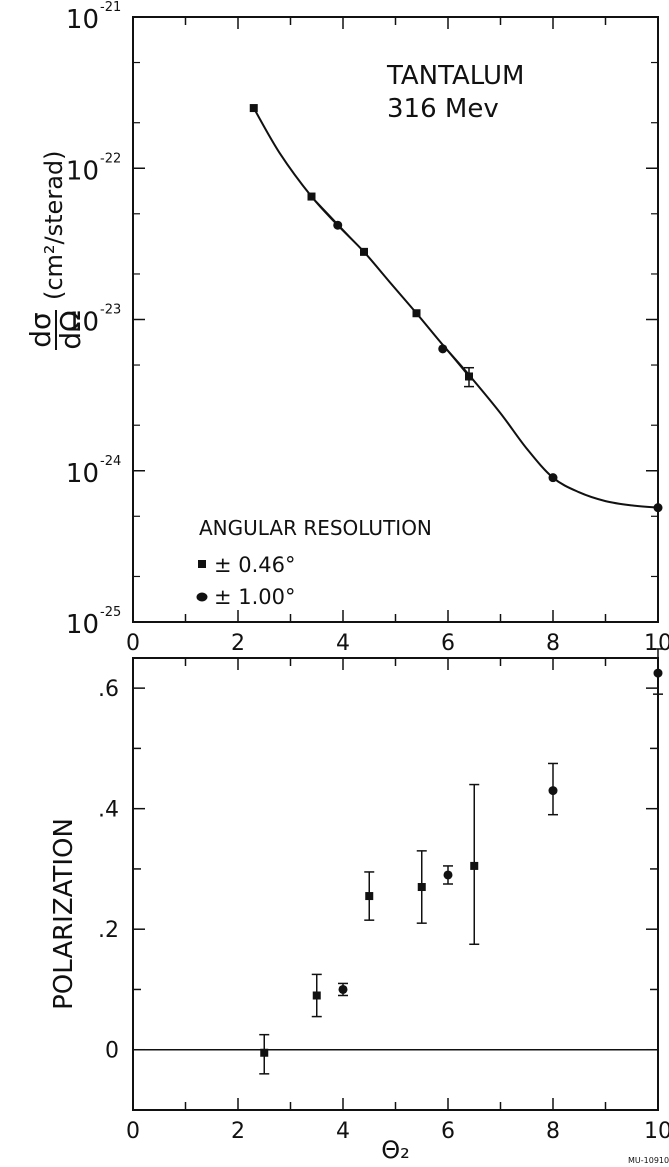 Image resolution: width=669 pixels, height=1167 pixels. I want to click on y-tick-label-exponent: -25, so click(110, 612).